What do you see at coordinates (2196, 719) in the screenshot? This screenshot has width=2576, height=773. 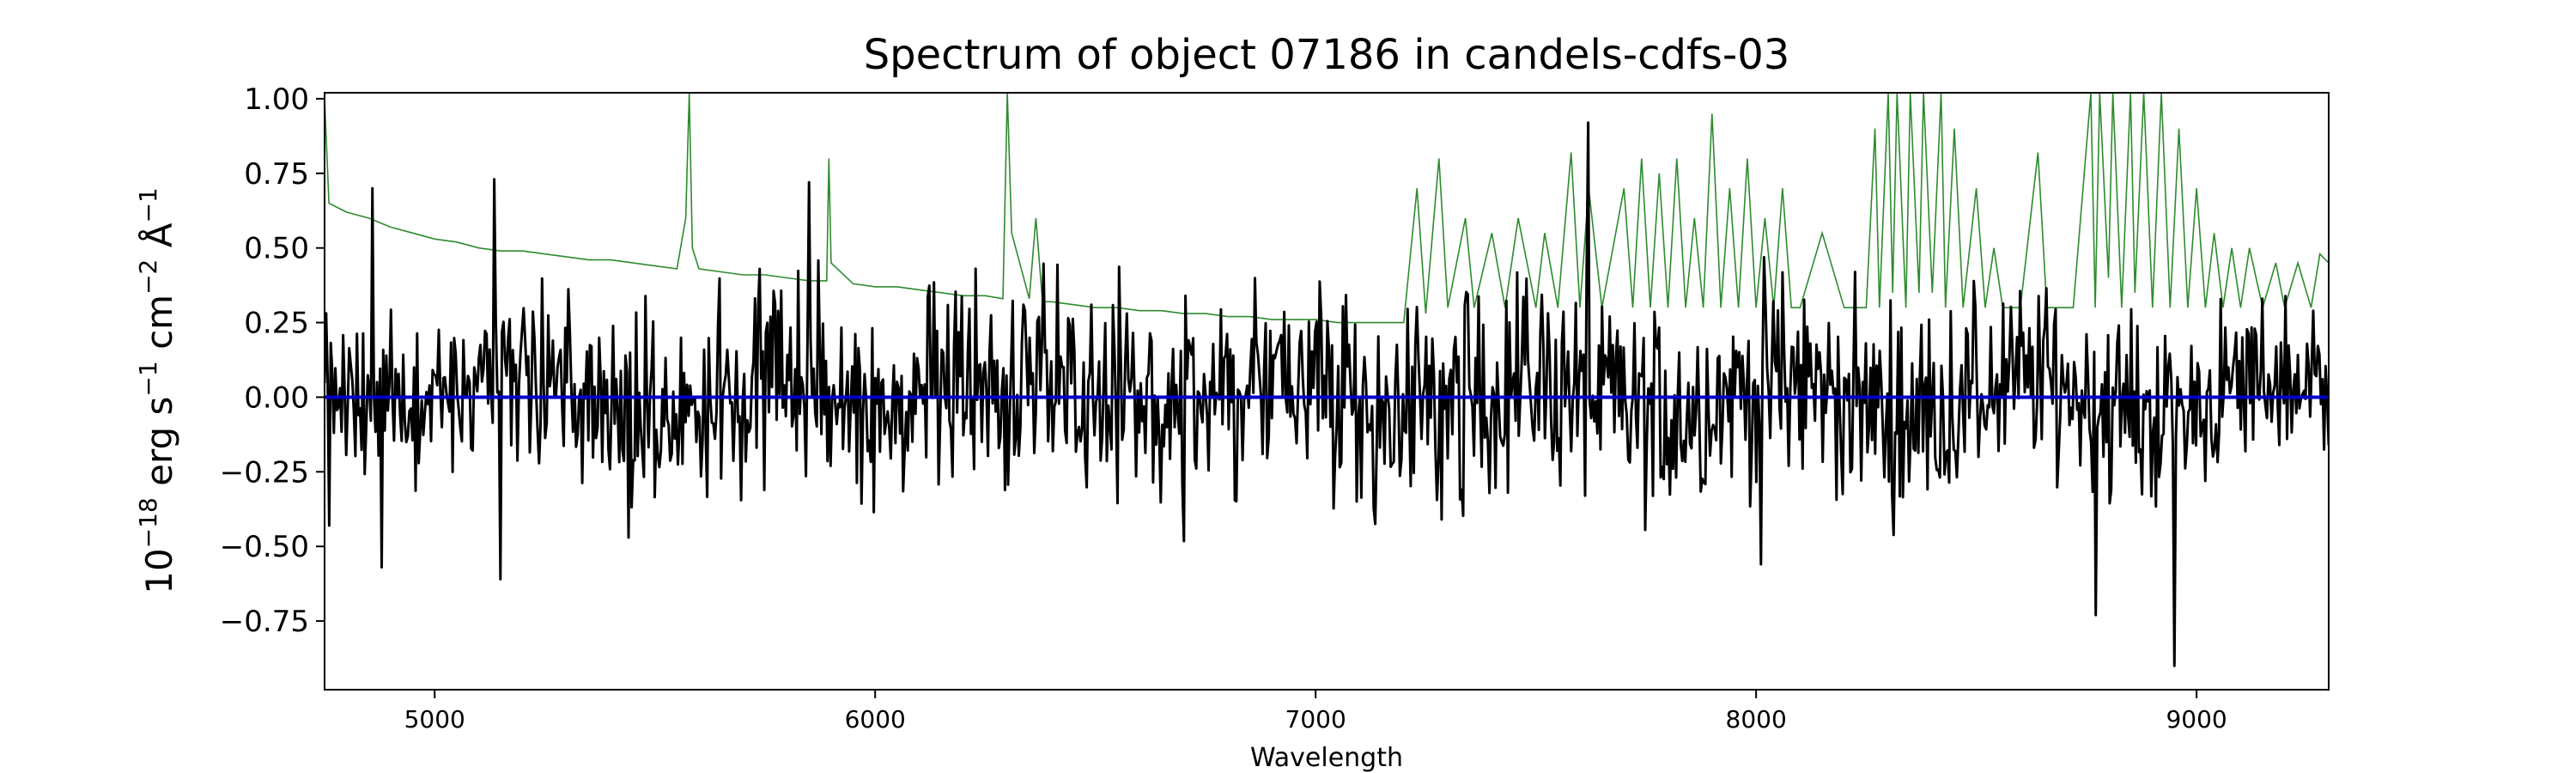 I see `x-tick-label: 9000` at bounding box center [2196, 719].